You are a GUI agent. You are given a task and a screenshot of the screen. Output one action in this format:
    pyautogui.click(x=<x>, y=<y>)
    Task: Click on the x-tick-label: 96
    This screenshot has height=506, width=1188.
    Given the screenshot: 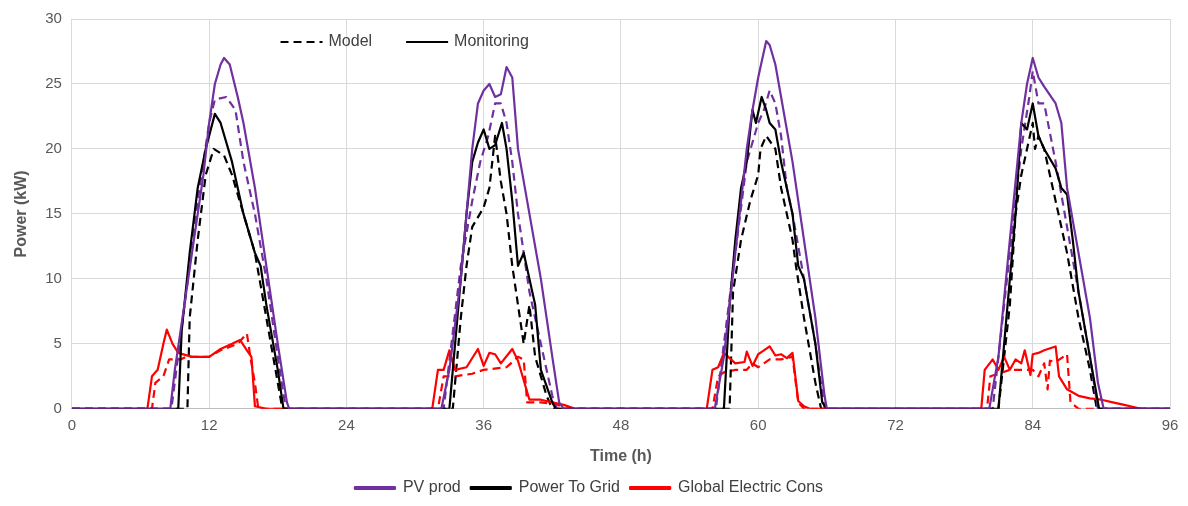 What is the action you would take?
    pyautogui.click(x=1170, y=424)
    